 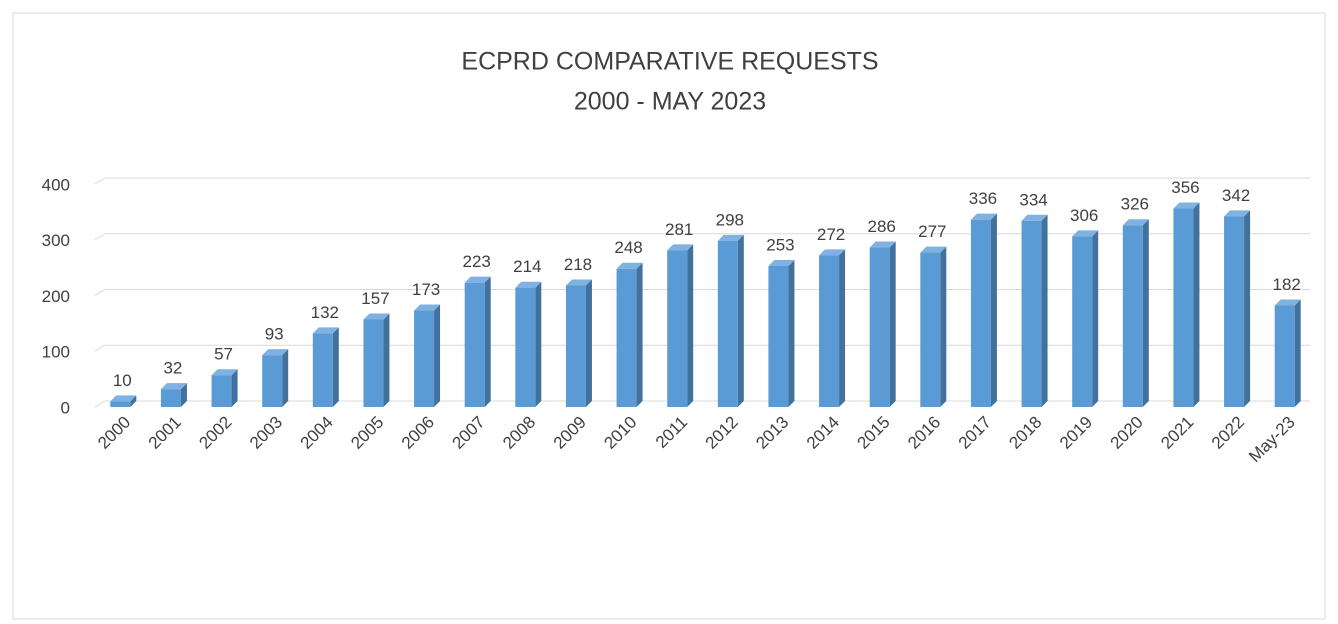 What do you see at coordinates (578, 264) in the screenshot?
I see `value-label: 218` at bounding box center [578, 264].